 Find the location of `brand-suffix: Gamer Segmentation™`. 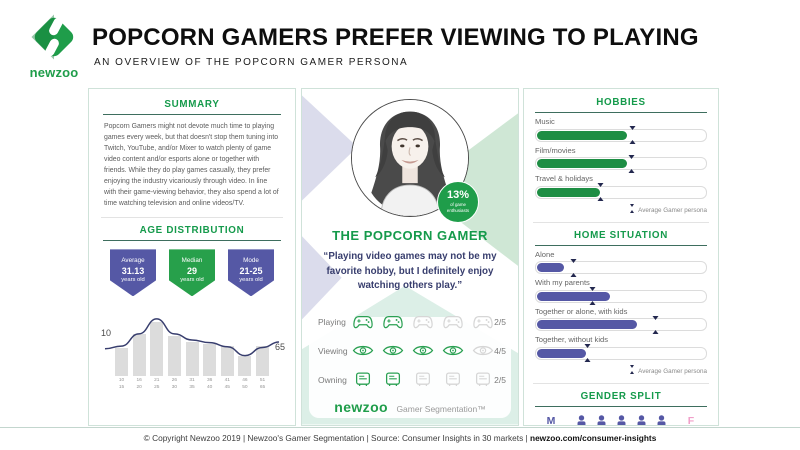

brand-suffix: Gamer Segmentation™ is located at coordinates (441, 409).